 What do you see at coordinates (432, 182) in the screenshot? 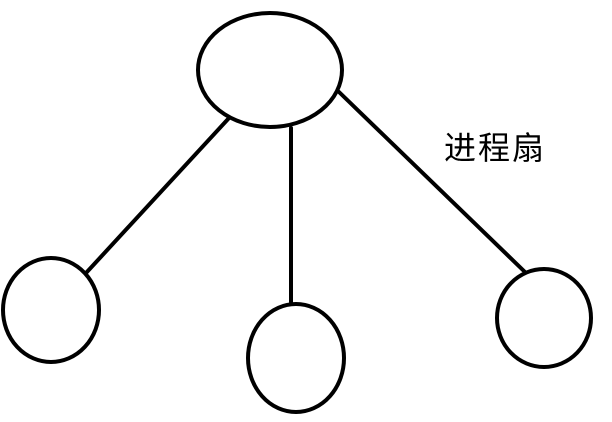
I see `edge-parent-to-right-child` at bounding box center [432, 182].